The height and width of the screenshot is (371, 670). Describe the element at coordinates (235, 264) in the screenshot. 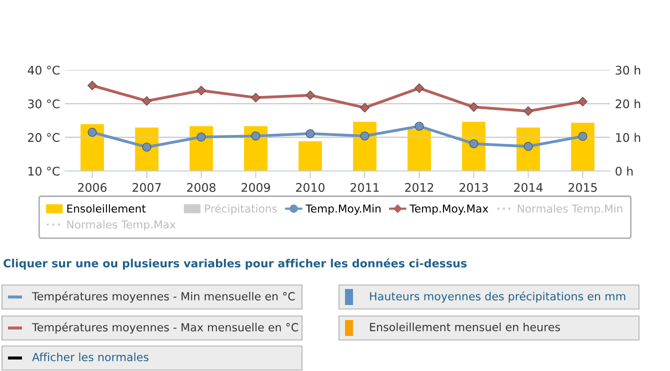

I see `text: Cliquer sur une ou plusieurs variables pour afficher les données ci-dessus` at that location.